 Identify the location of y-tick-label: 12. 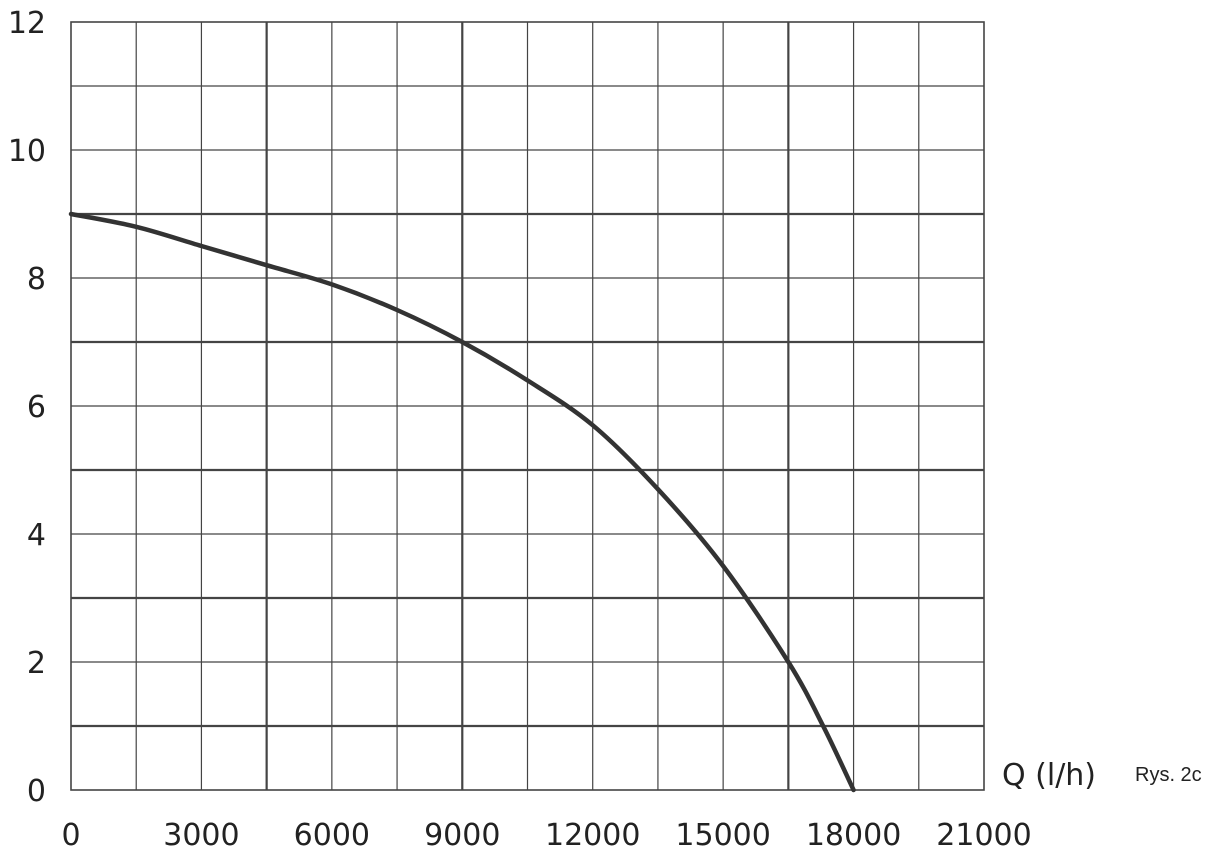
(27, 23).